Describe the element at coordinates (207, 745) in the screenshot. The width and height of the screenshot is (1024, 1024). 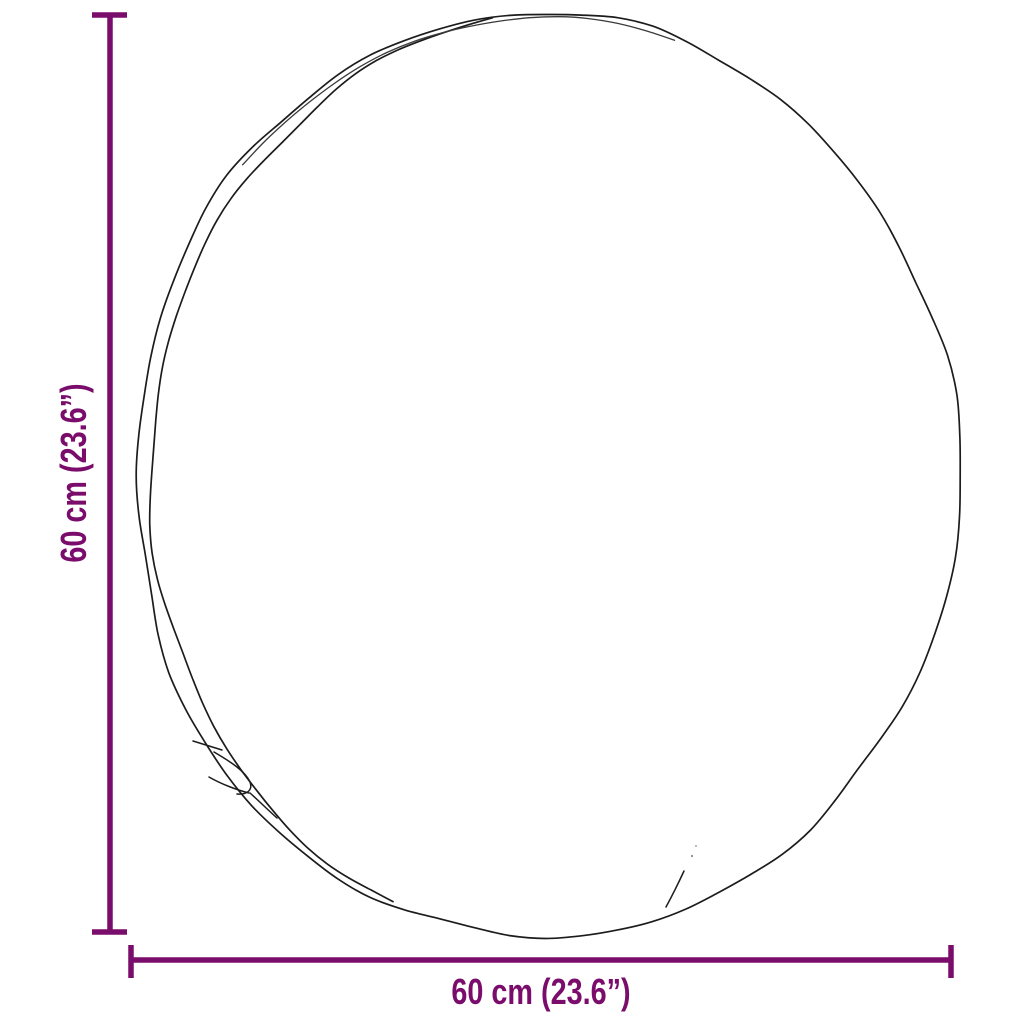
I see `fold-tick-line` at that location.